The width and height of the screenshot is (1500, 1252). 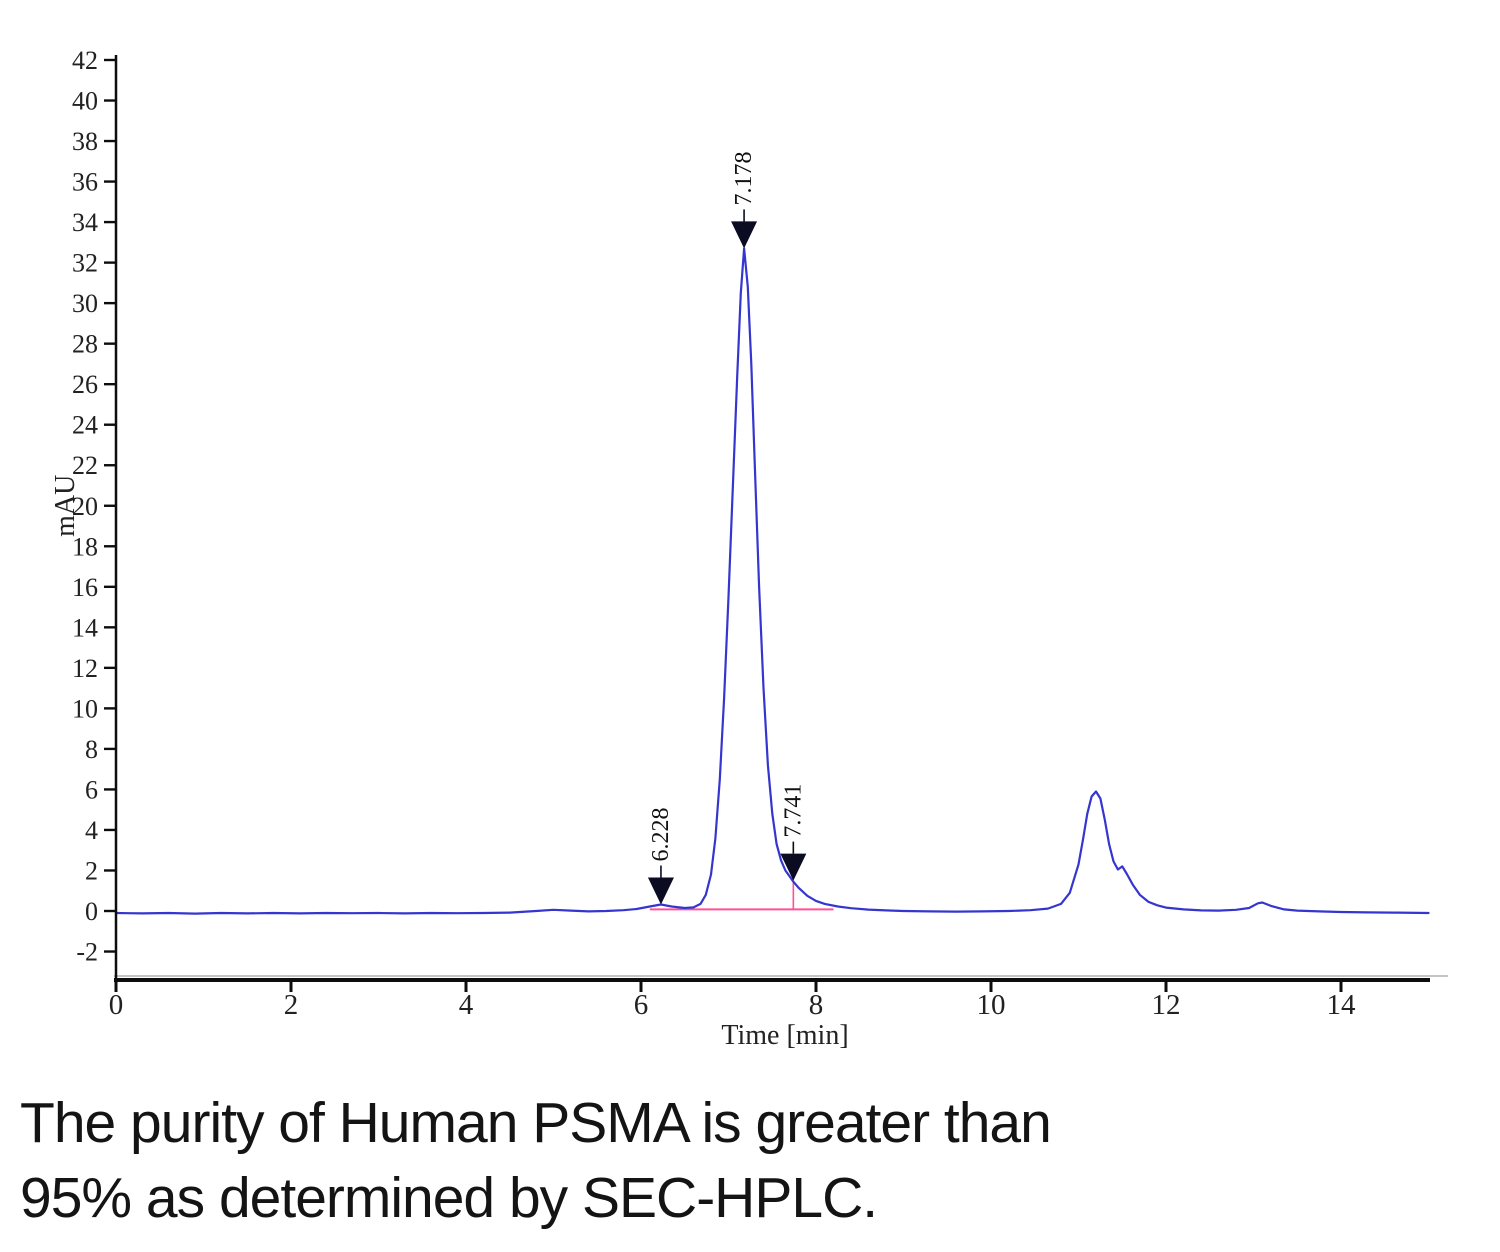 What do you see at coordinates (816, 1005) in the screenshot?
I see `x-tick-label: 8` at bounding box center [816, 1005].